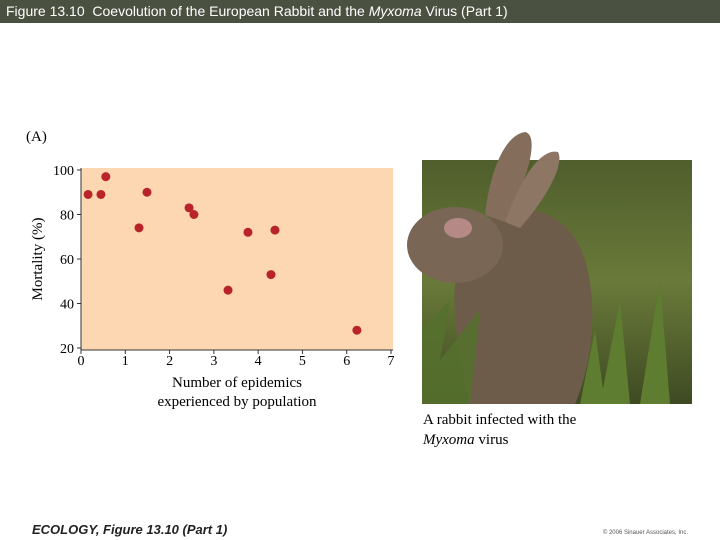  Describe the element at coordinates (237, 383) in the screenshot. I see `x-axis-label: Number of epidemics` at that location.